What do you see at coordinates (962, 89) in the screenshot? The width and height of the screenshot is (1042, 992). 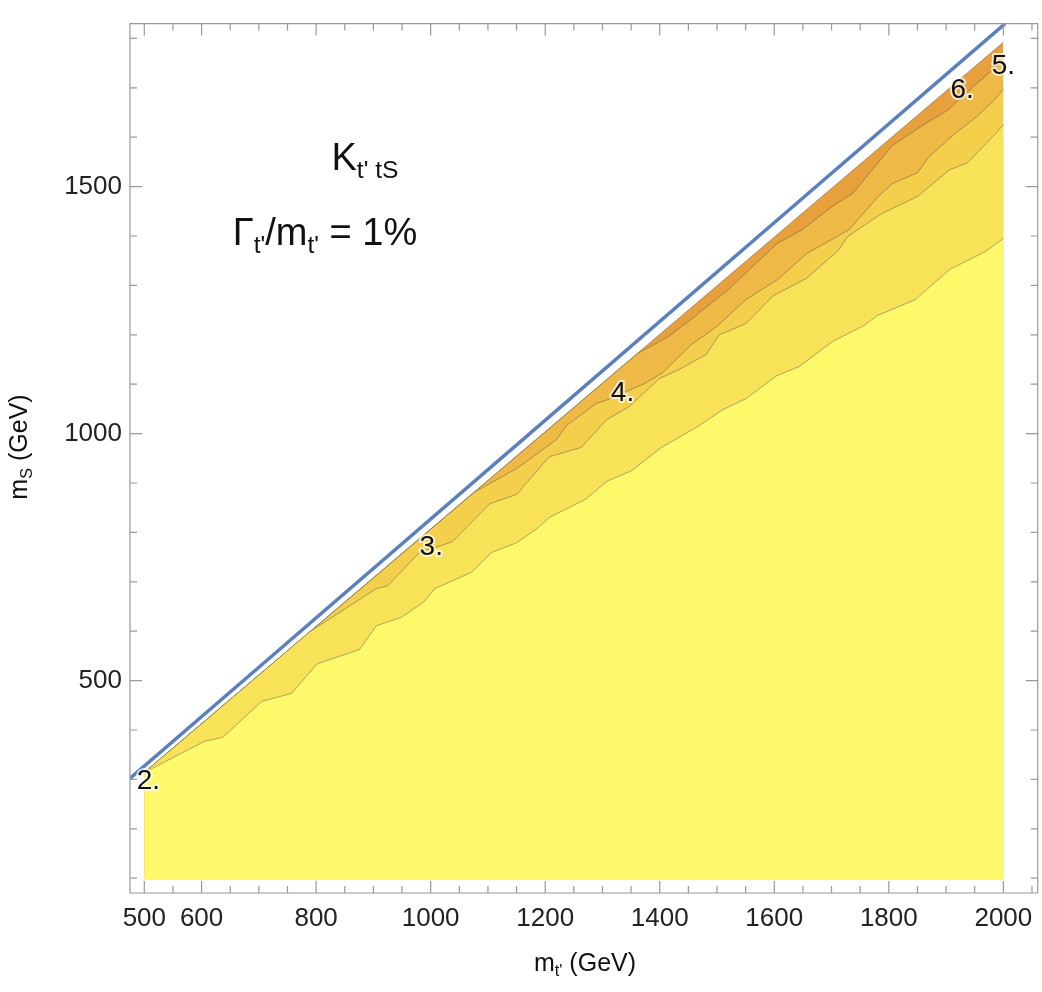 I see `annotation: 6.` at bounding box center [962, 89].